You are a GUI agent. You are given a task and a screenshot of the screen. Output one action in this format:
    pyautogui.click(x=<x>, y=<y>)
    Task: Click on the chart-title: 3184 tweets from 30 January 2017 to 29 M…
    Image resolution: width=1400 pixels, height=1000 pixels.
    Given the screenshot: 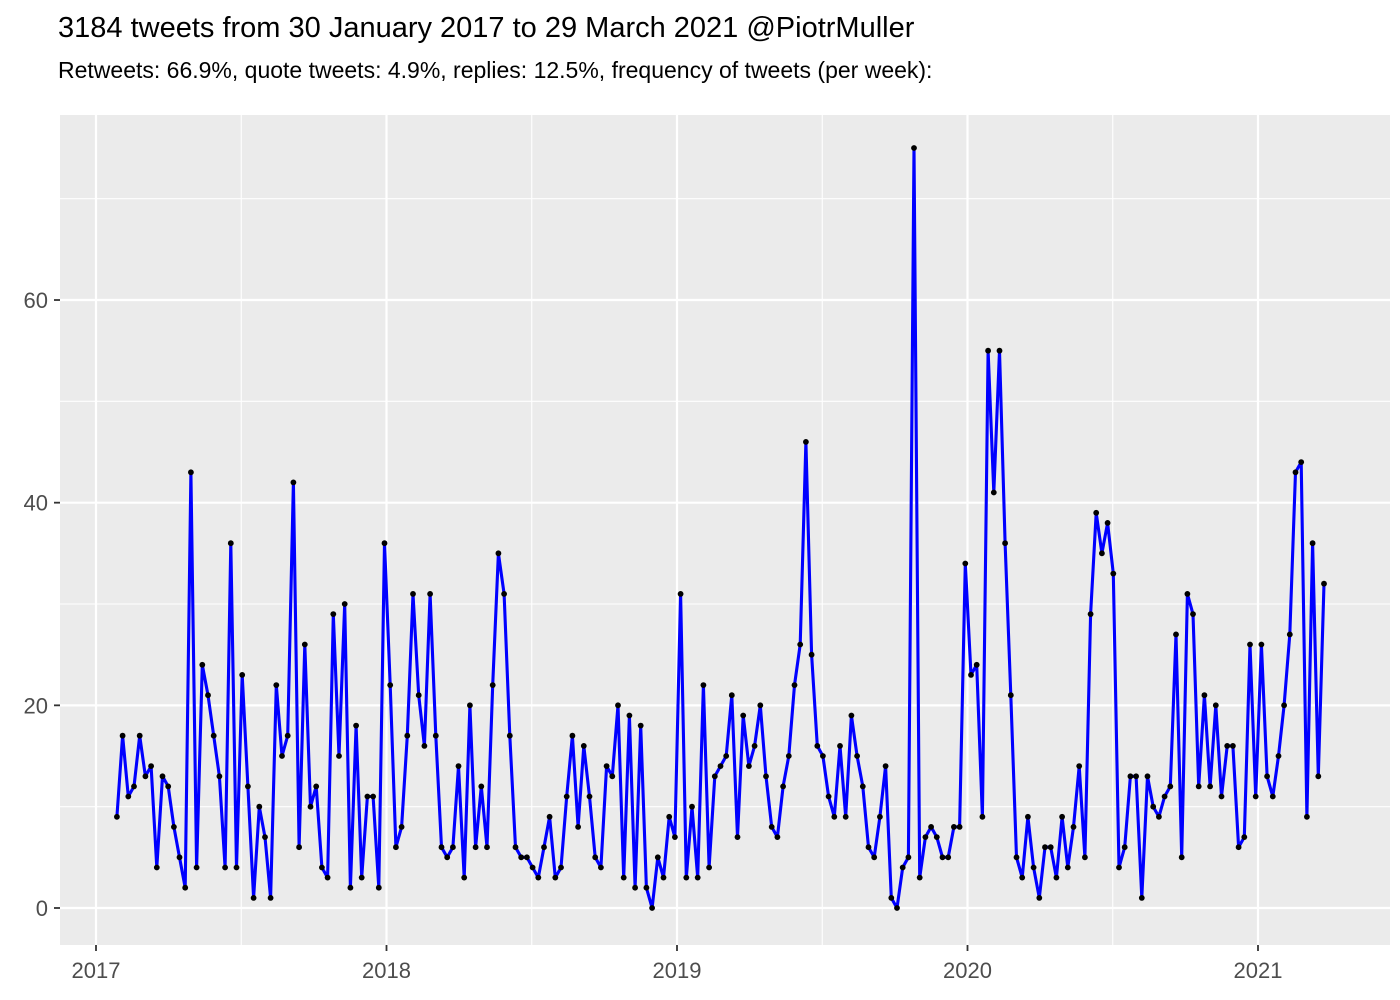 What is the action you would take?
    pyautogui.click(x=486, y=28)
    